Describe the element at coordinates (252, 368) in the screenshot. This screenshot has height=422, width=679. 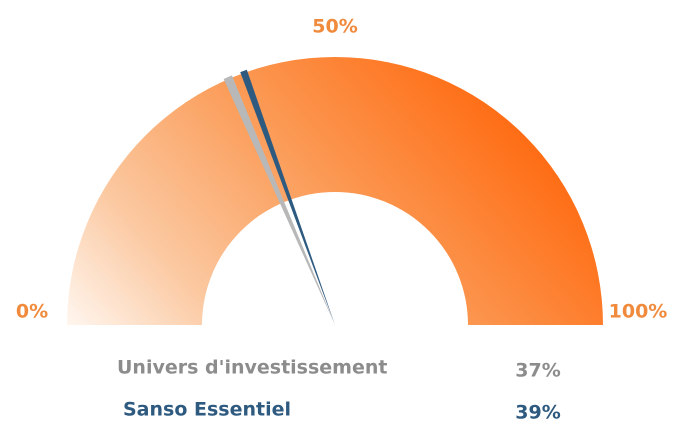
I see `legend-label: Univers d'investissement` at that location.